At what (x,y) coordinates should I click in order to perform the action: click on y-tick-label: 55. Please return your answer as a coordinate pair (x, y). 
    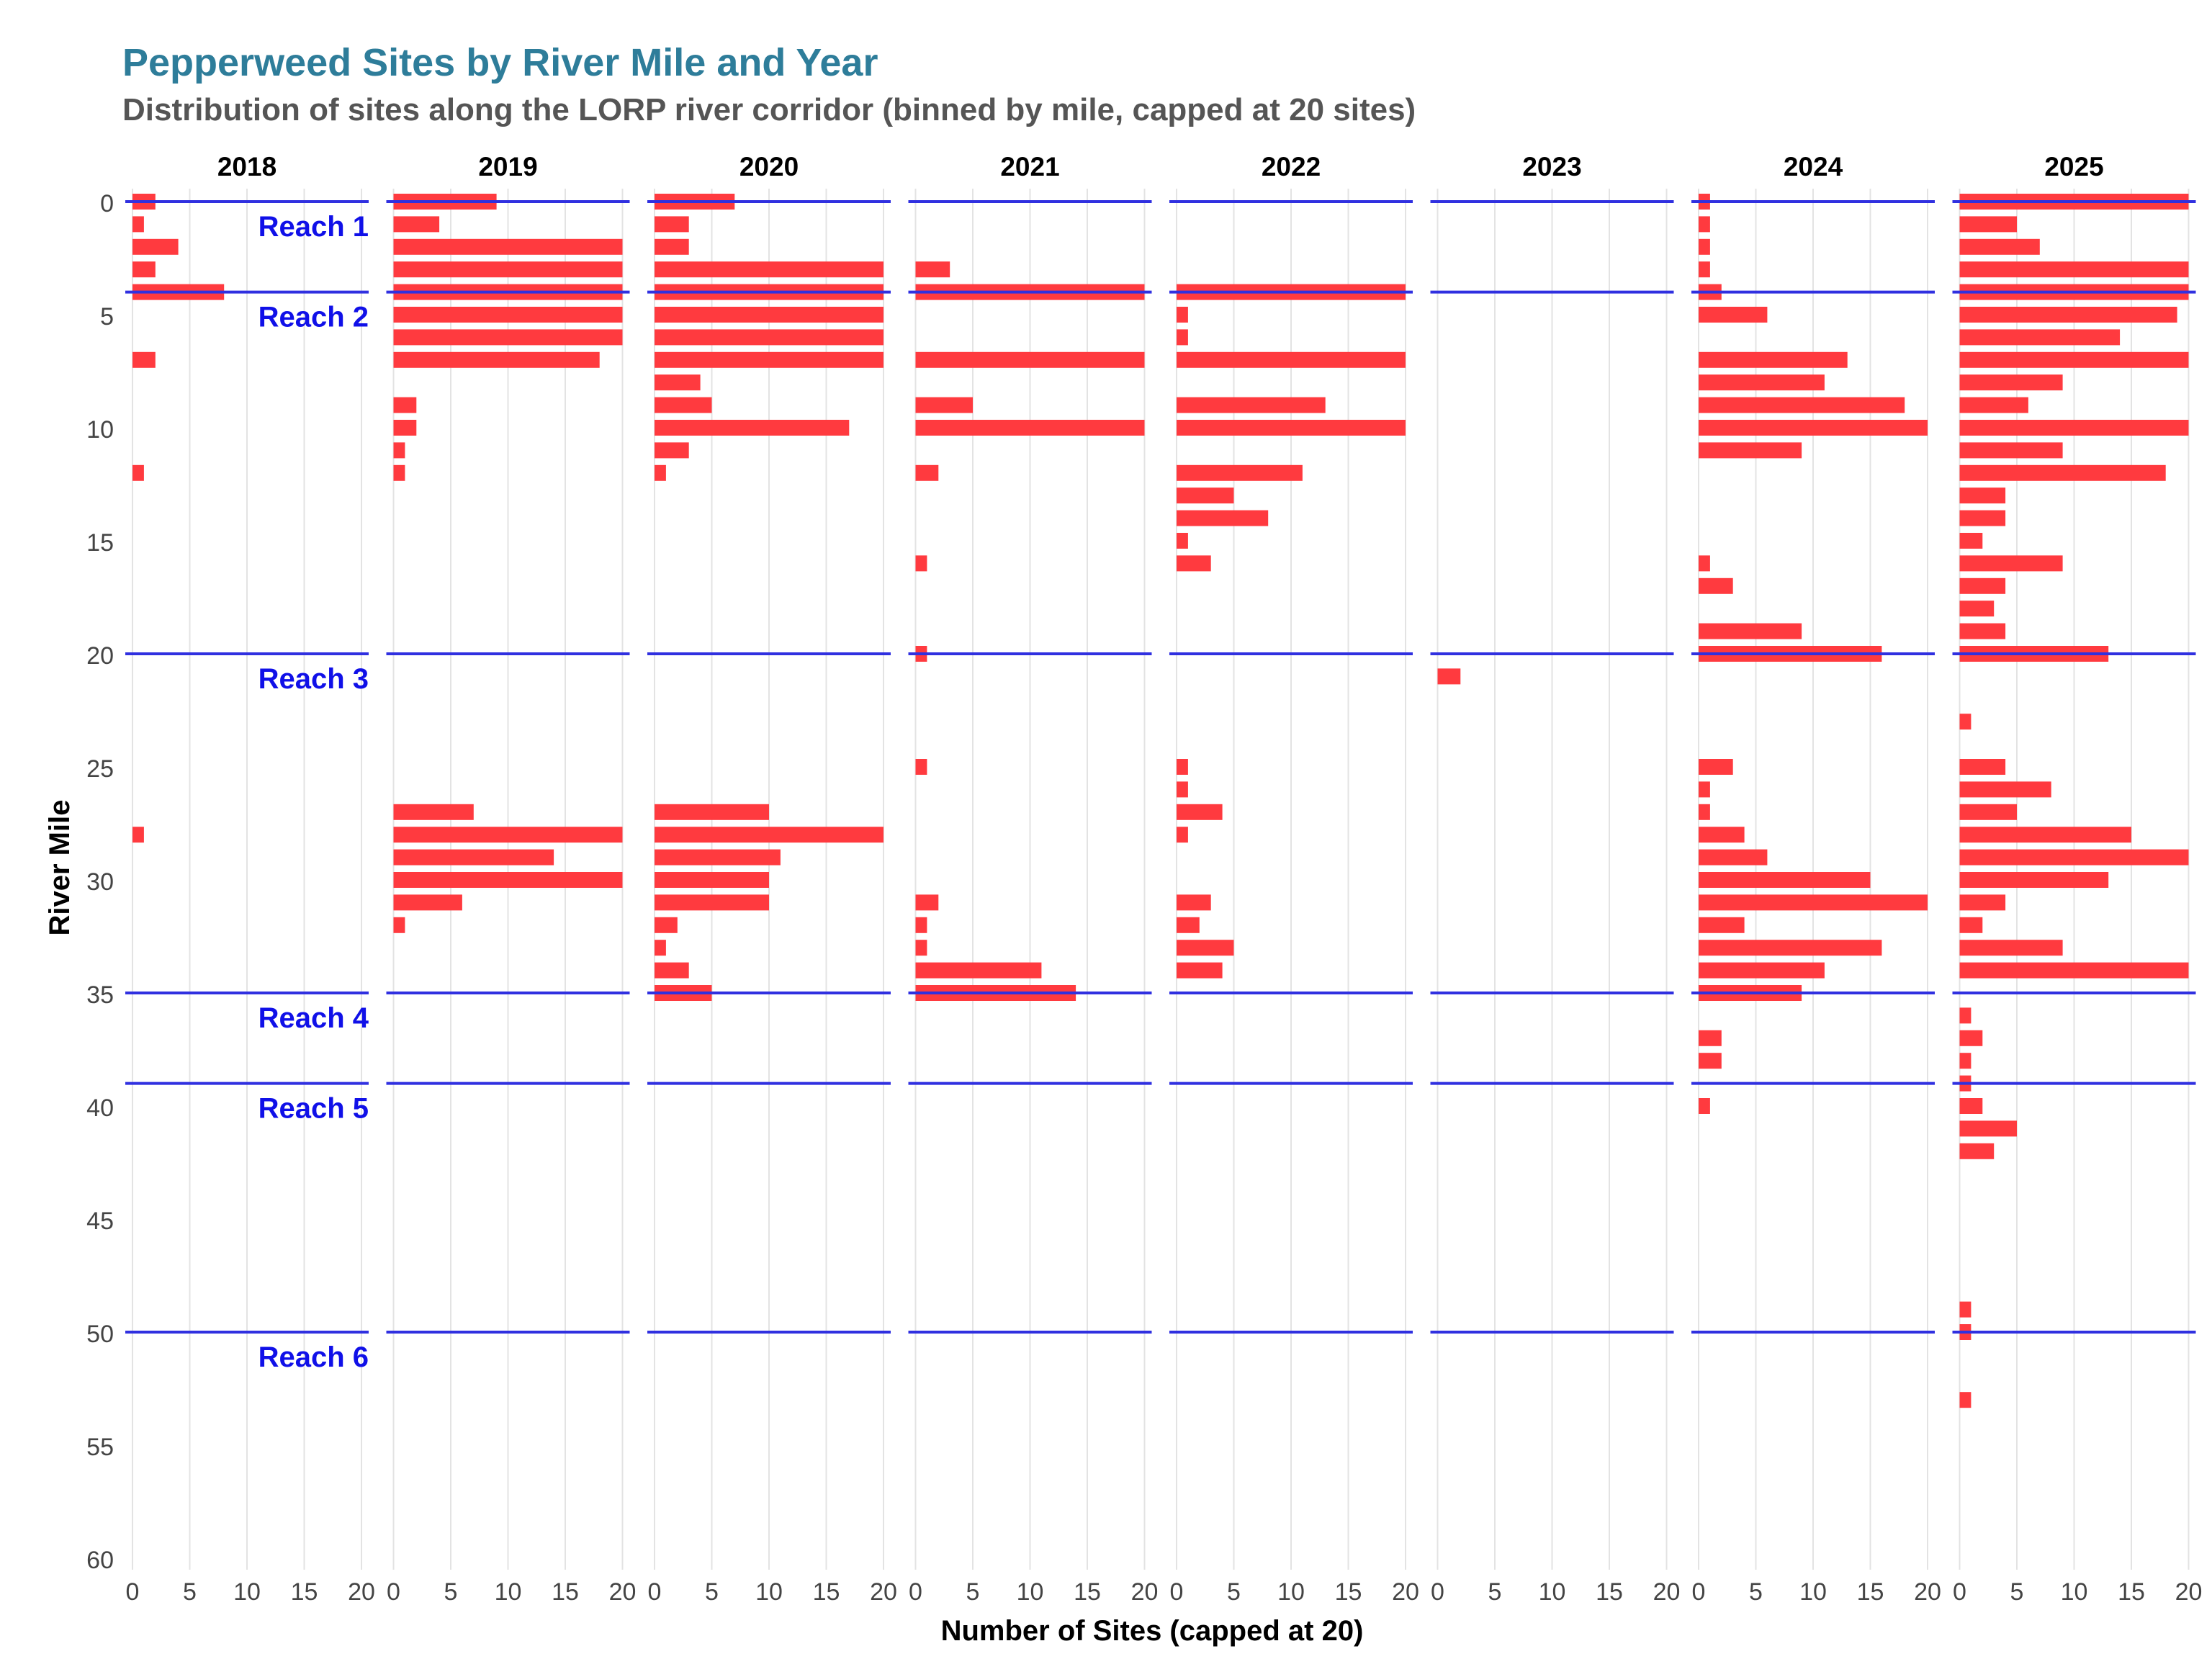
    Looking at the image, I should click on (100, 1447).